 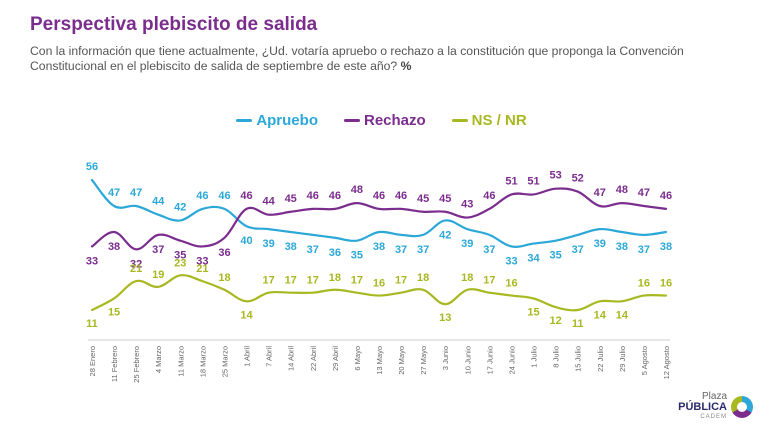 I want to click on plaza-publica-logo: Plaza PÚBLICA CADEM, so click(x=715, y=407).